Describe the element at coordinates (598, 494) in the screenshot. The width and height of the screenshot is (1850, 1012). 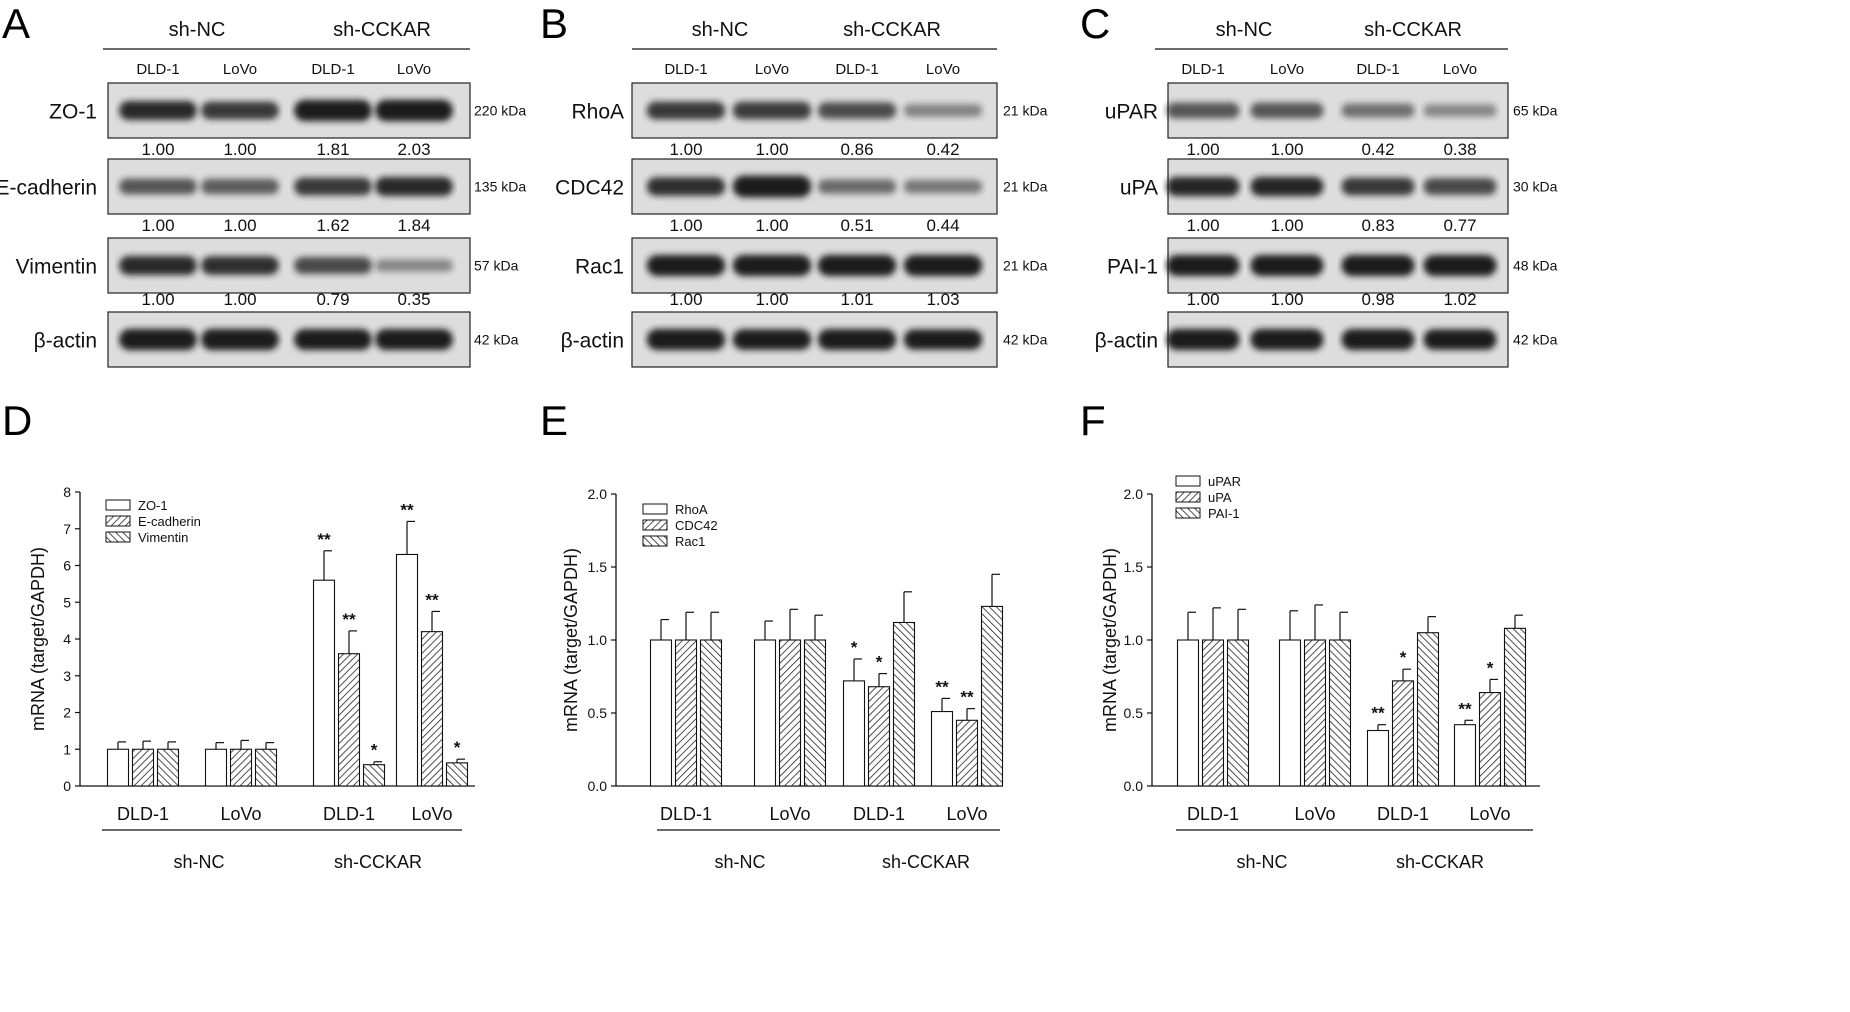
I see `y-tick-label: 2.0` at that location.